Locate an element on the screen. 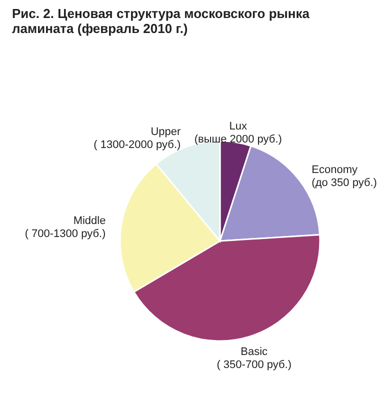 This screenshot has height=408, width=389. slice-label: Basic ( 350-700 руб.) is located at coordinates (254, 358).